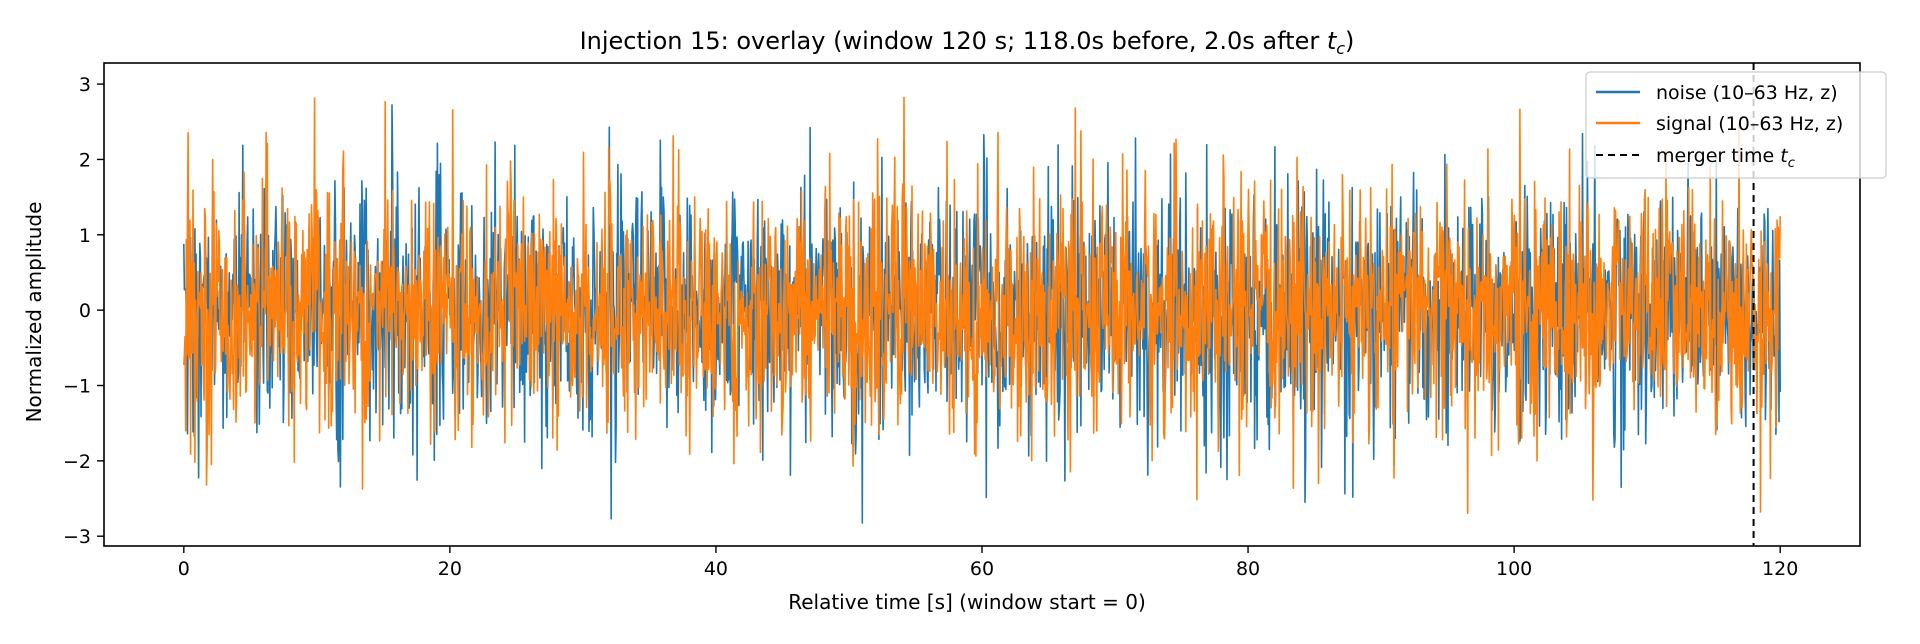 This screenshot has width=1920, height=644. Describe the element at coordinates (1248, 569) in the screenshot. I see `x-tick-label: 80` at that location.